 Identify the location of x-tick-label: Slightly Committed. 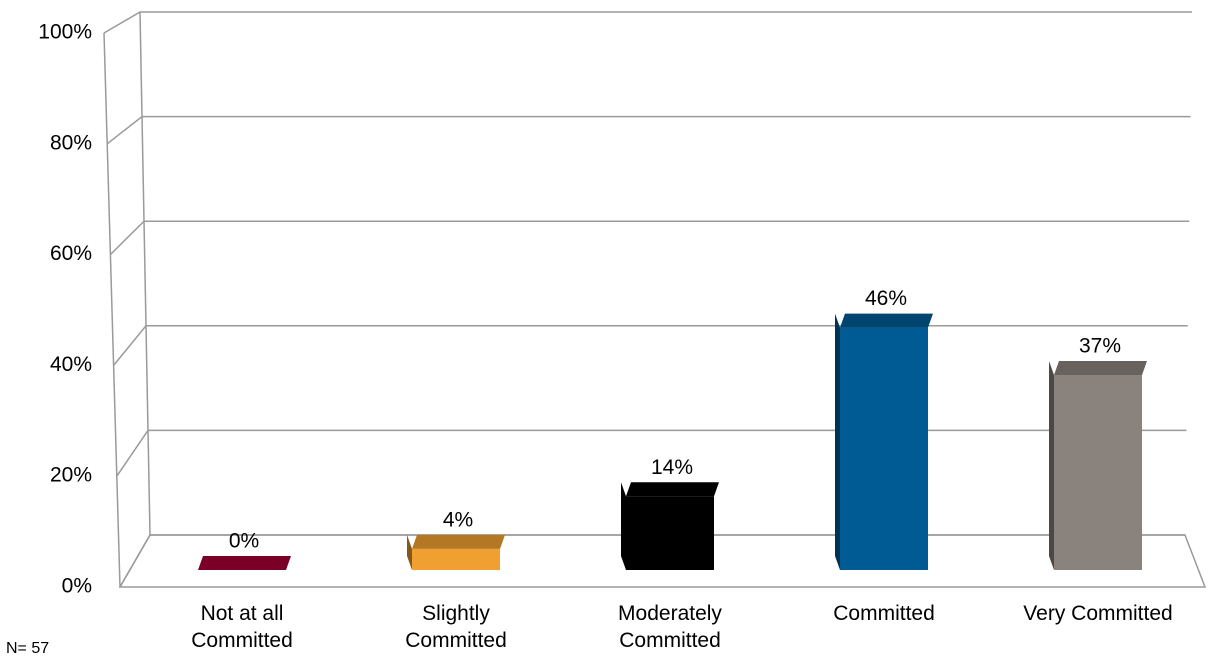
(456, 627).